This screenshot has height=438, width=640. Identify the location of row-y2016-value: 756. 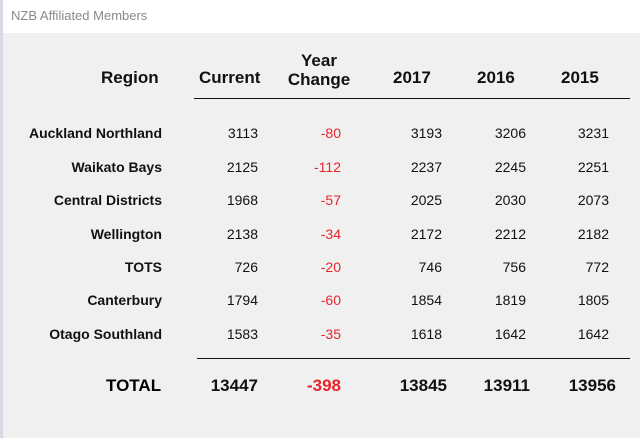
(514, 267).